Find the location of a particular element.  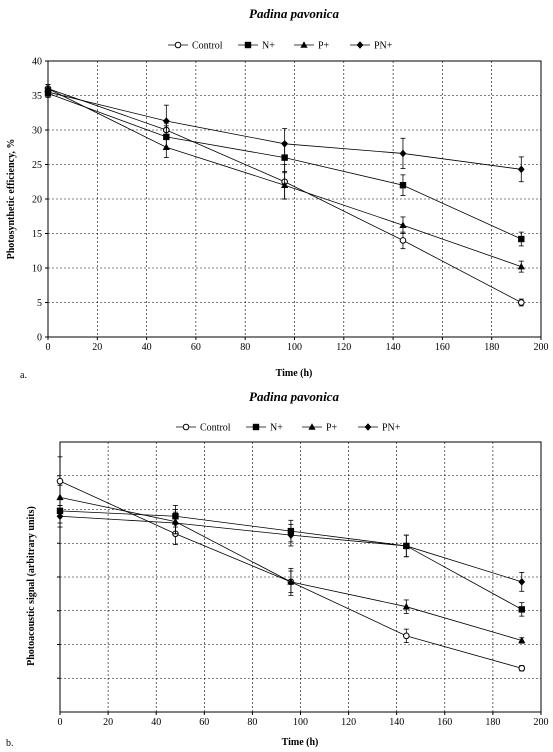

chart-b-panel-label: b. is located at coordinates (10, 743).